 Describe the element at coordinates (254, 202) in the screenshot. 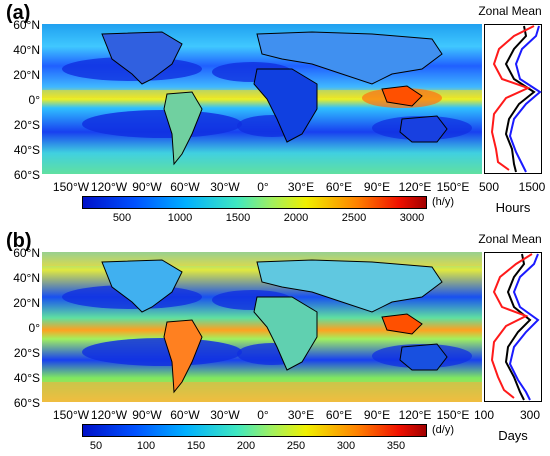

I see `panel-a-colorbar` at that location.